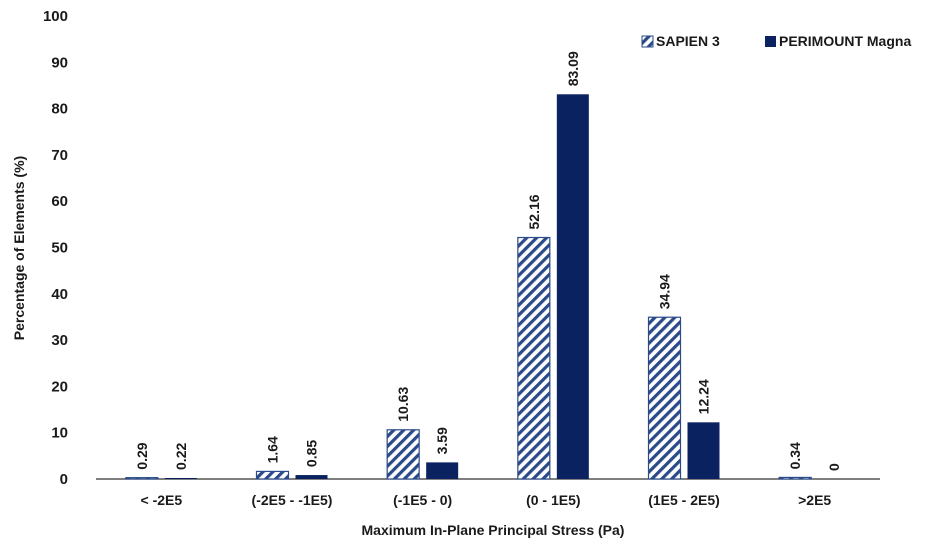 The image size is (942, 546). What do you see at coordinates (684, 500) in the screenshot?
I see `x-category-label: (1E5 - 2E5)` at bounding box center [684, 500].